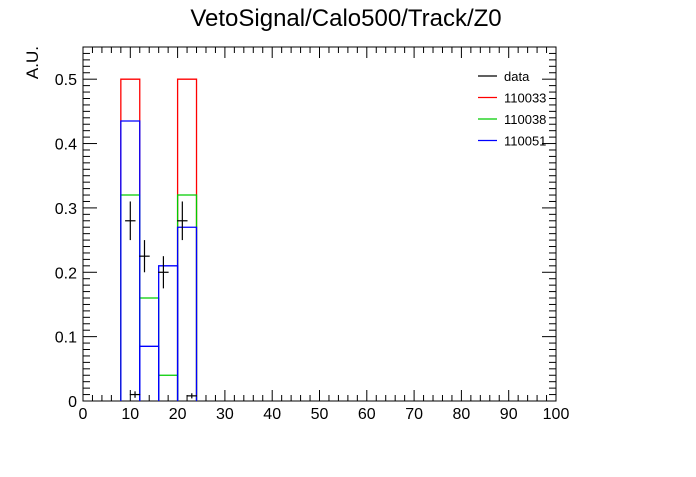 The height and width of the screenshot is (477, 696). What do you see at coordinates (556, 414) in the screenshot?
I see `x-tick-label: 100` at bounding box center [556, 414].